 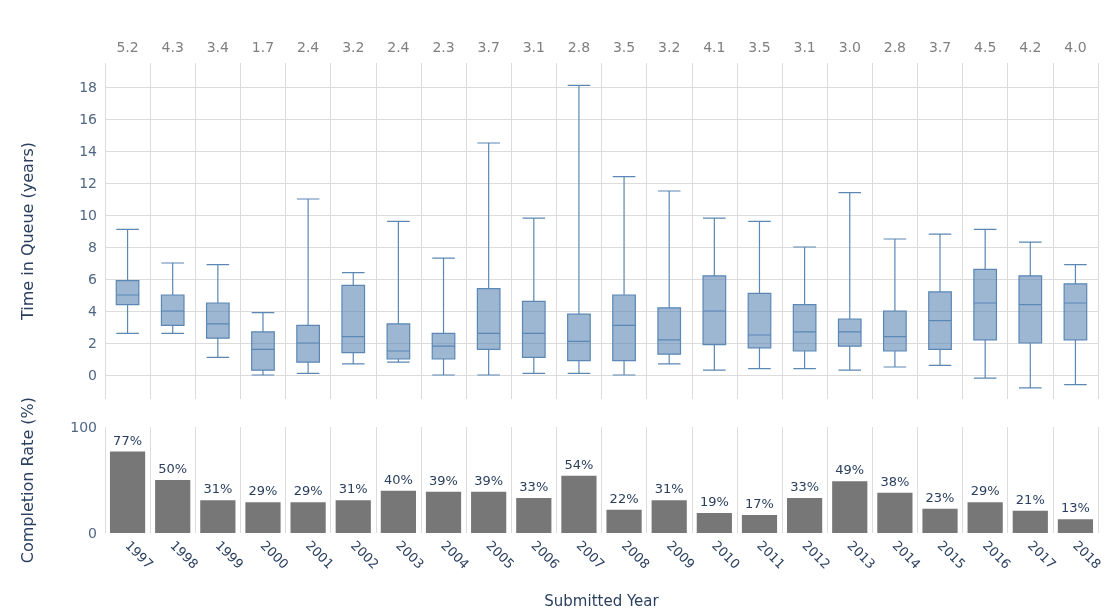 What do you see at coordinates (443, 47) in the screenshot?
I see `text: 2.3` at bounding box center [443, 47].